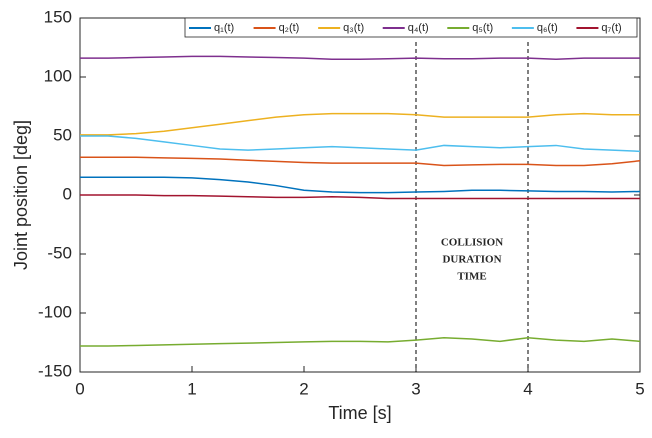  I want to click on legend-label: q₆(t), so click(547, 28).